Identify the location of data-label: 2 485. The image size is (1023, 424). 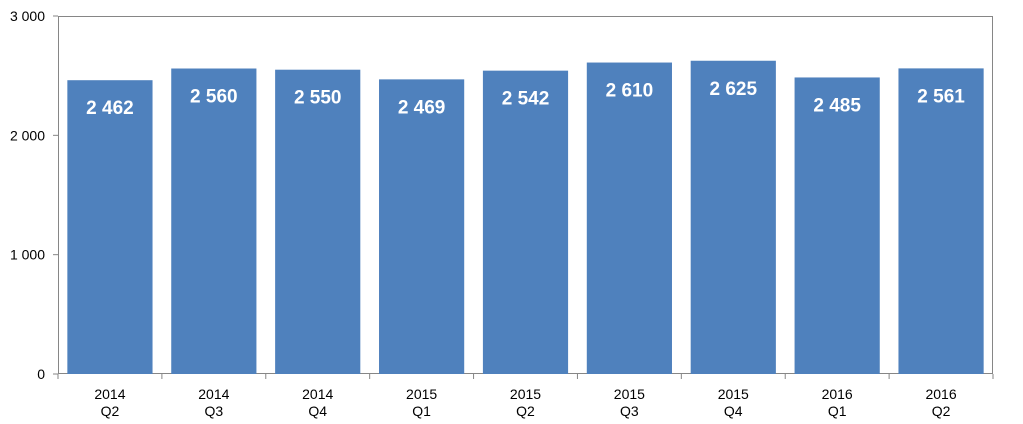
(837, 105).